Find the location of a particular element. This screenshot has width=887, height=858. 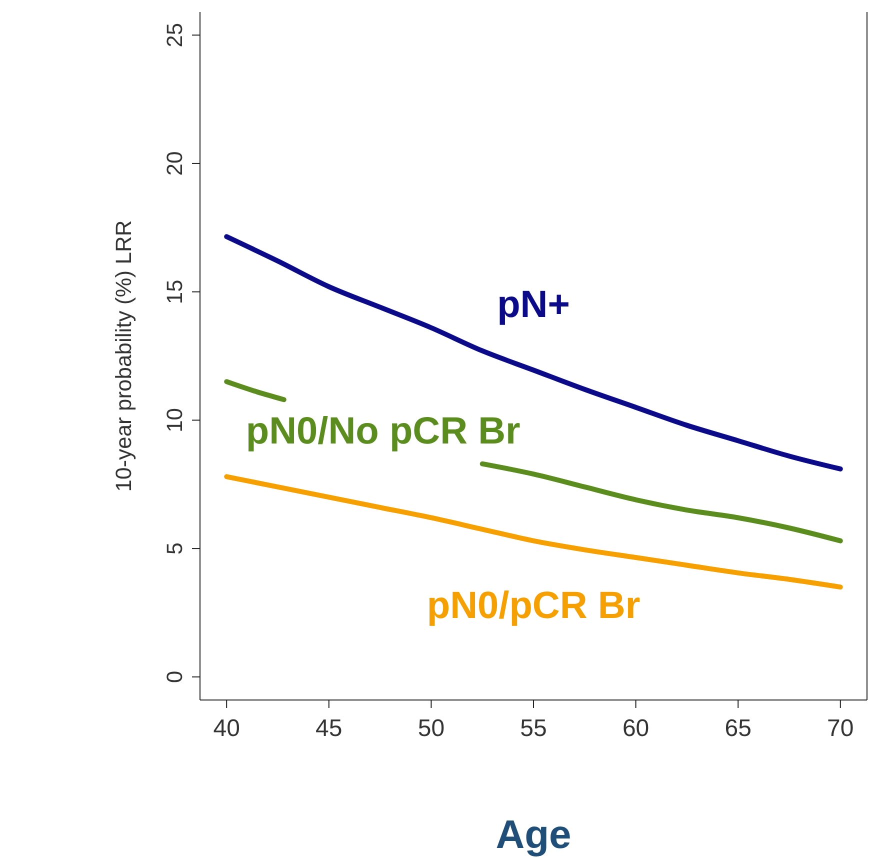

x-tick-label: 55 is located at coordinates (533, 728).